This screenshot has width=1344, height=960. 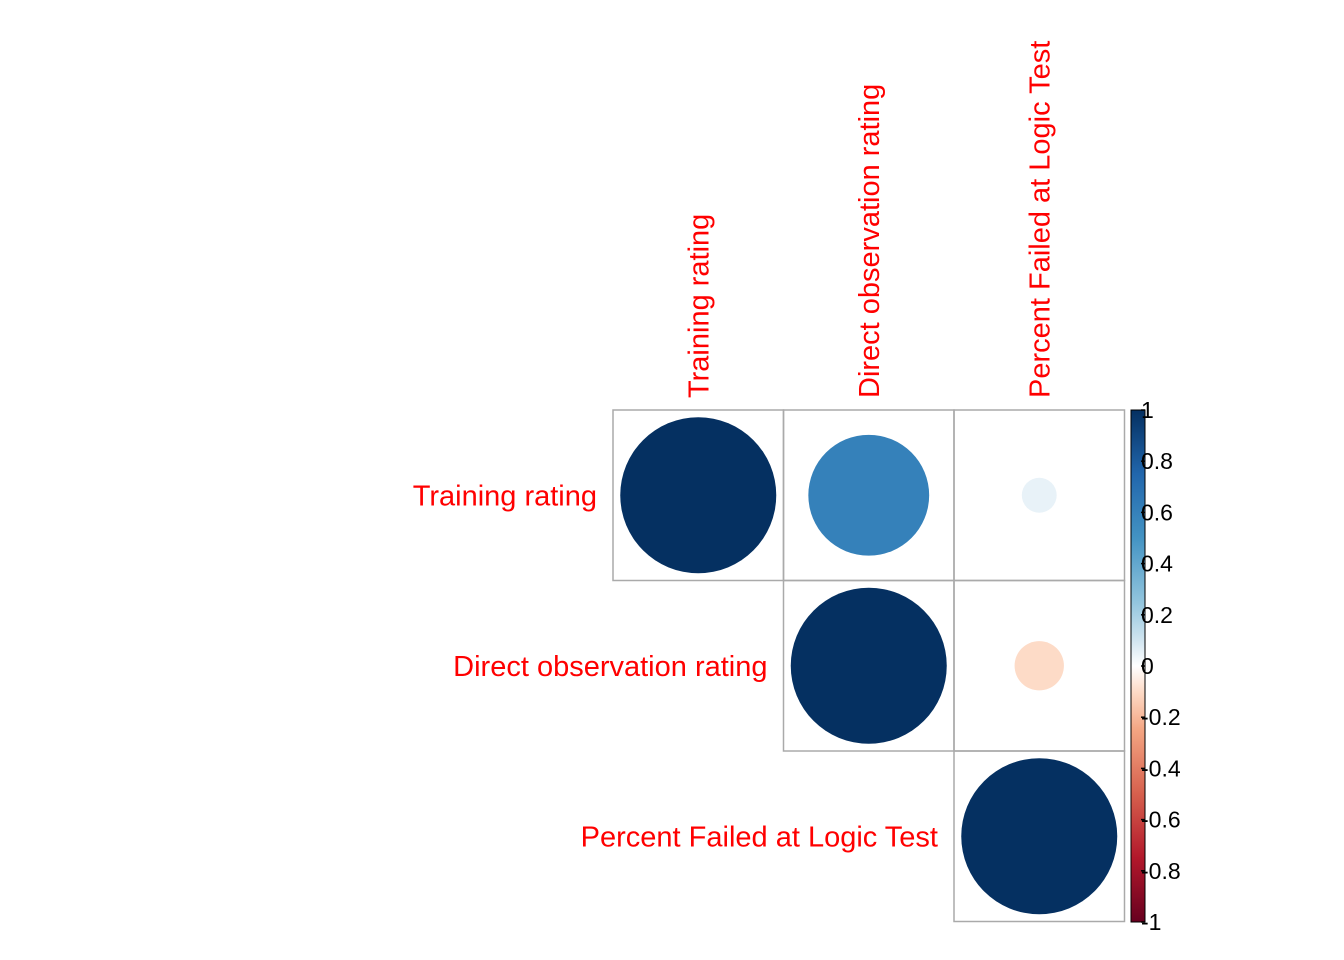 What do you see at coordinates (1161, 820) in the screenshot?
I see `colorbar-tick-label: -0.6` at bounding box center [1161, 820].